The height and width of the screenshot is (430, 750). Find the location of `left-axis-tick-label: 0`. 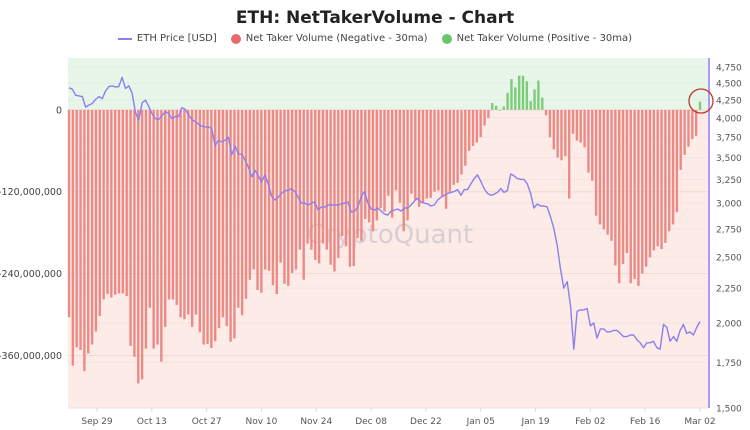

left-axis-tick-label: 0 is located at coordinates (59, 110).